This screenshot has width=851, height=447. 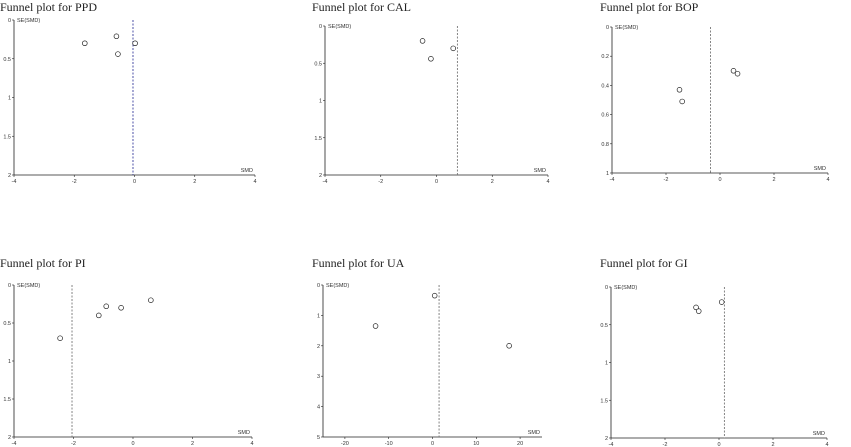 What do you see at coordinates (476, 444) in the screenshot?
I see `x-tick-label: 10` at bounding box center [476, 444].